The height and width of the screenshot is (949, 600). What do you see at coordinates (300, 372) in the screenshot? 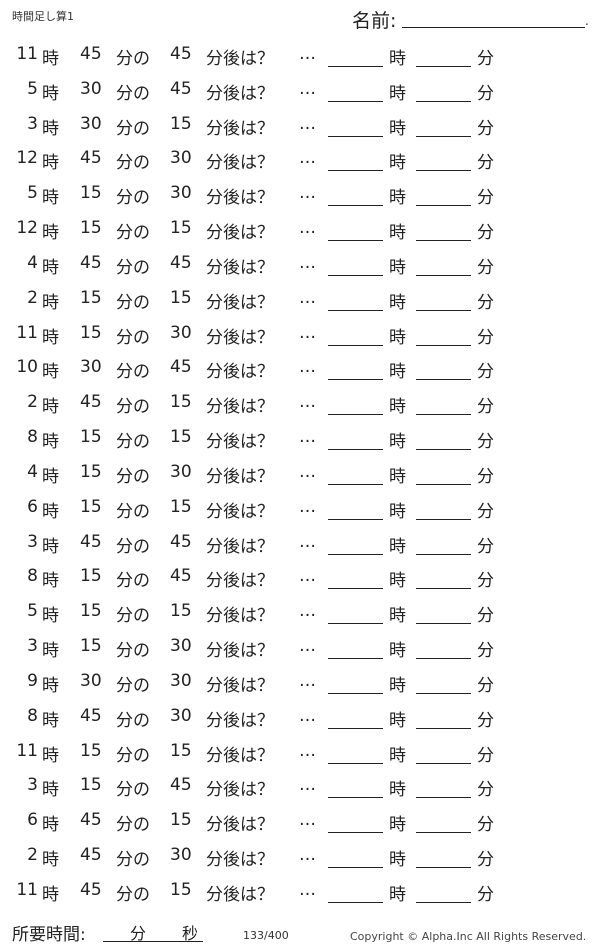
I see `problem-row: 10 時 30 分の 45 分後は？… 時分` at bounding box center [300, 372].